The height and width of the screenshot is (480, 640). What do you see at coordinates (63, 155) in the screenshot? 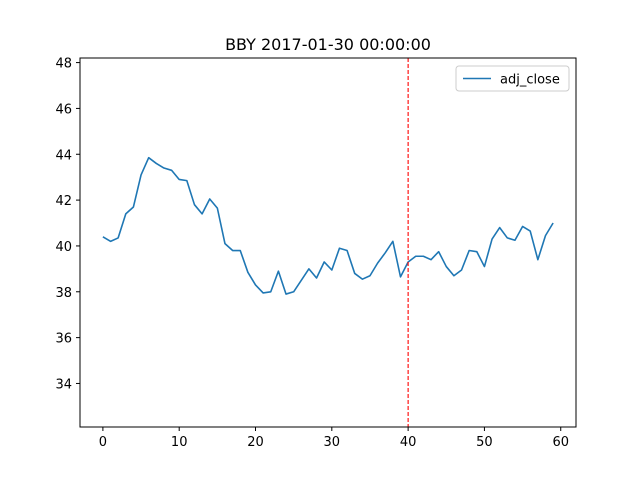
I see `y-tick-label: 44` at bounding box center [63, 155].